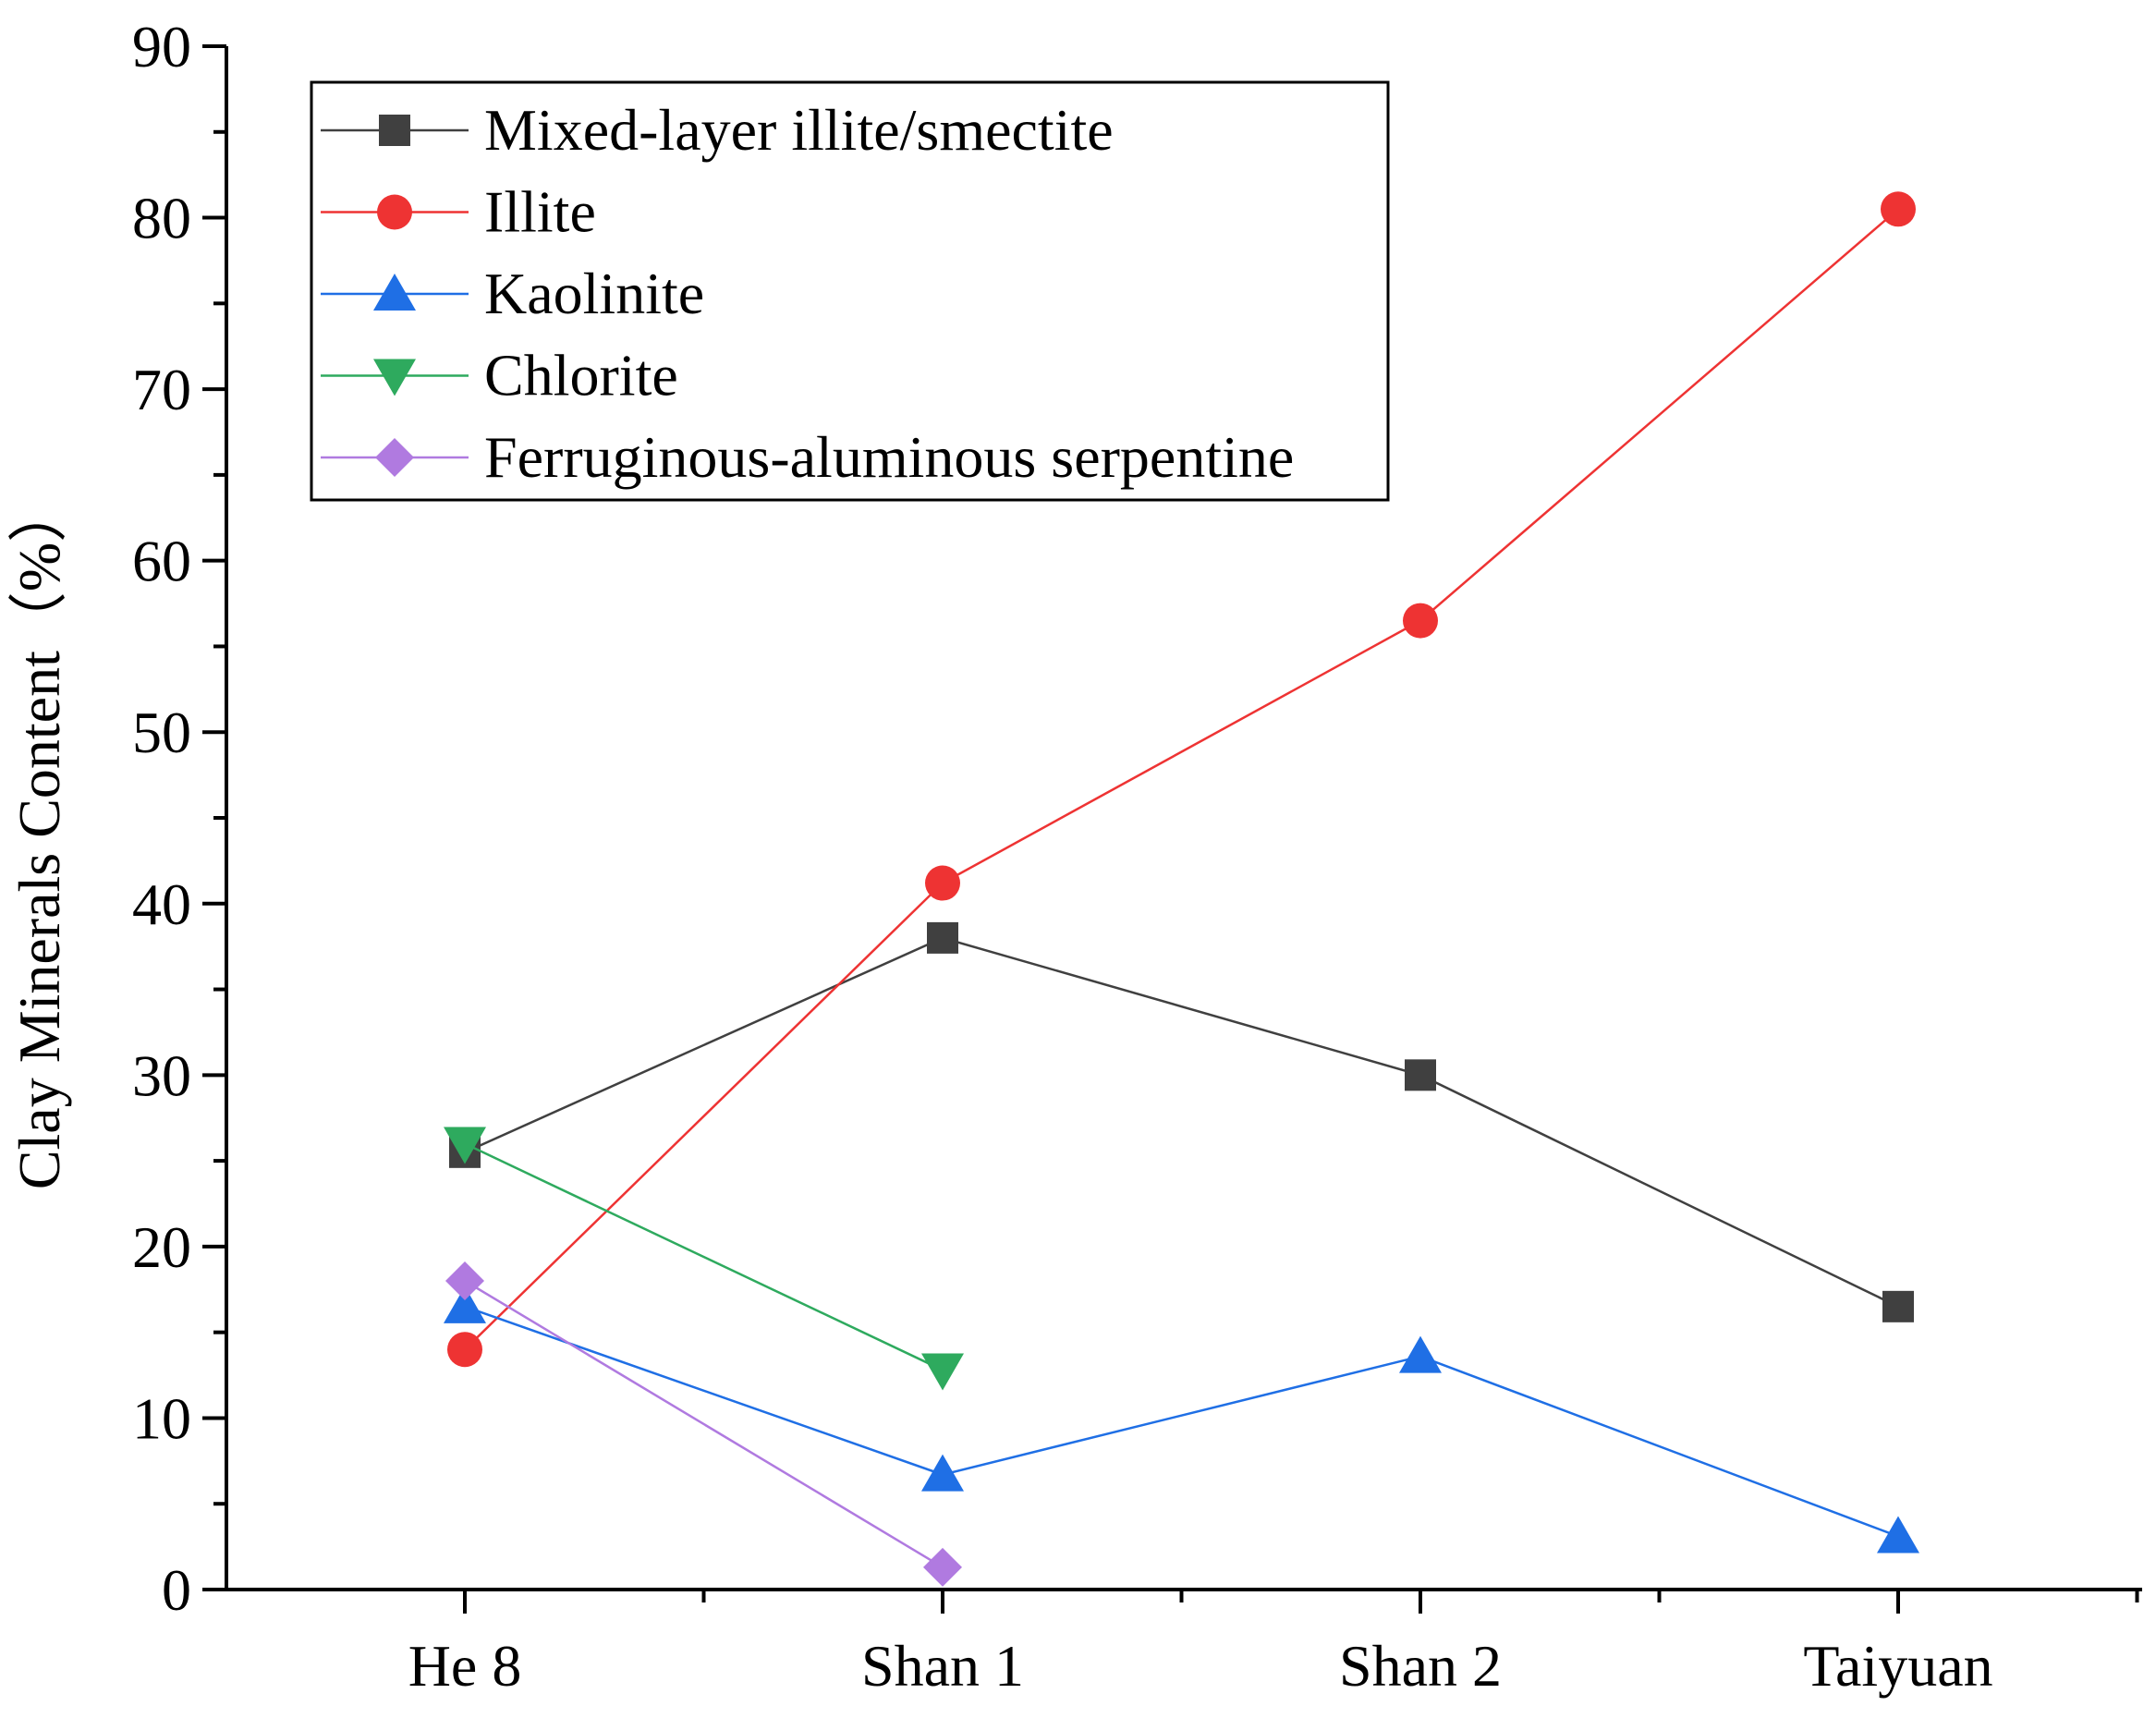 This screenshot has height=1718, width=2156. What do you see at coordinates (161, 218) in the screenshot?
I see `y-tick-label: 80` at bounding box center [161, 218].